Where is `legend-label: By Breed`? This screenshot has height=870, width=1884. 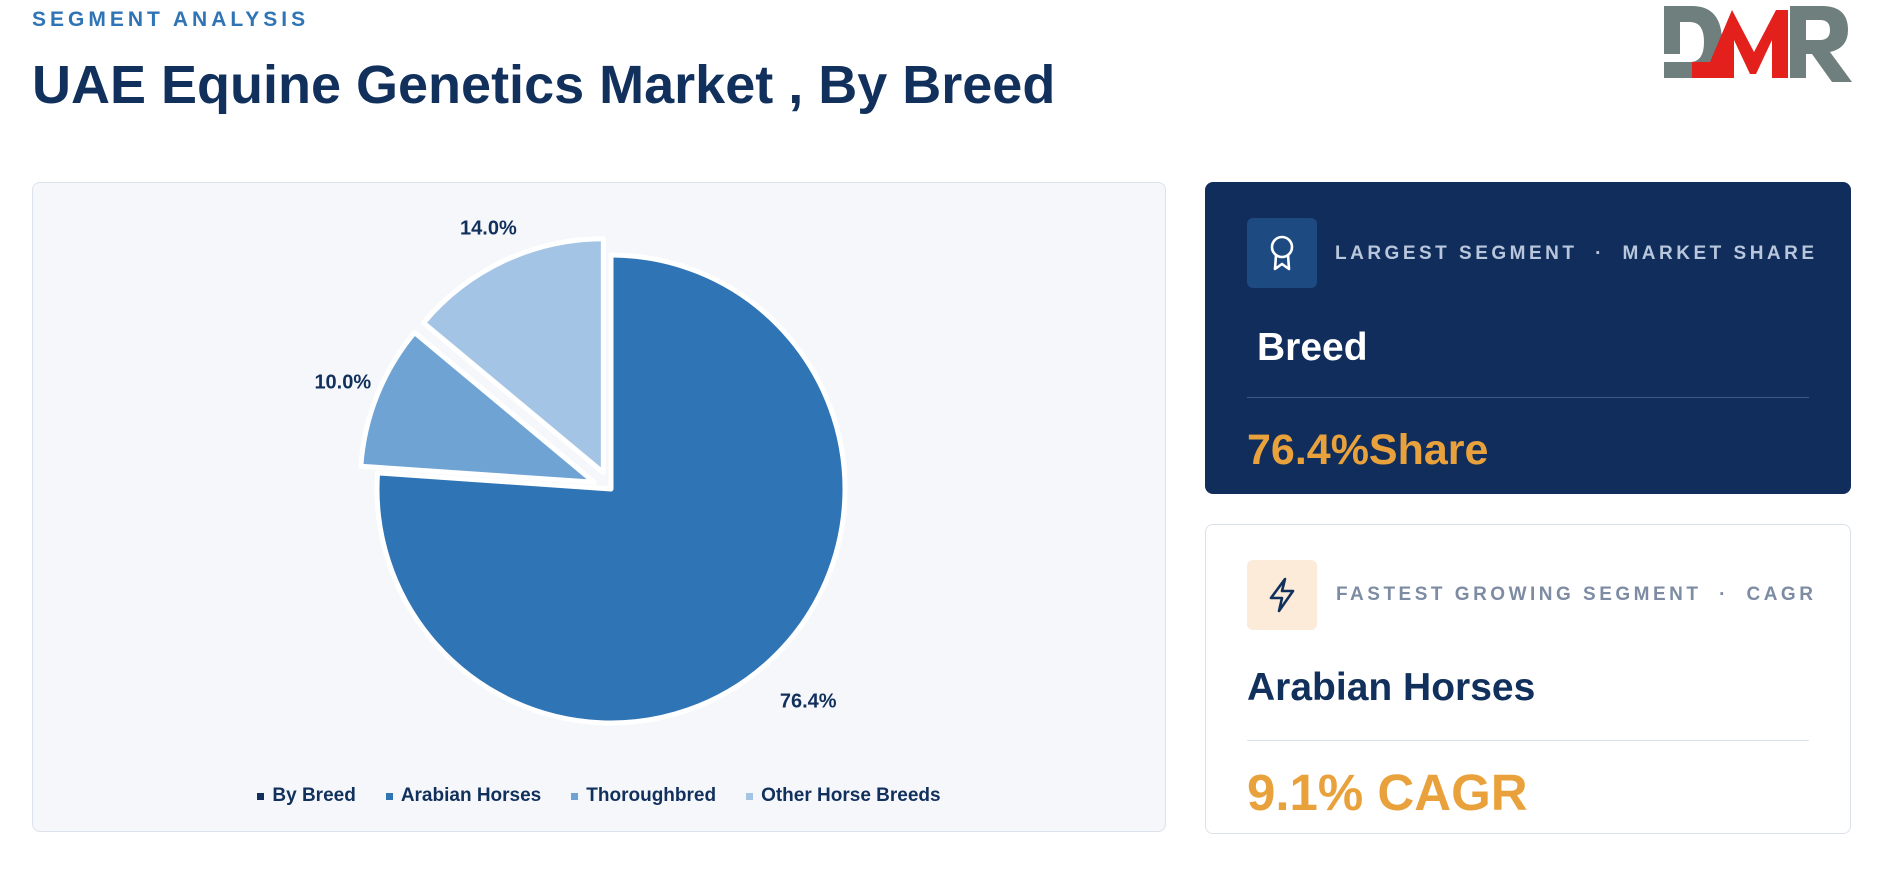 legend-label: By Breed is located at coordinates (314, 795).